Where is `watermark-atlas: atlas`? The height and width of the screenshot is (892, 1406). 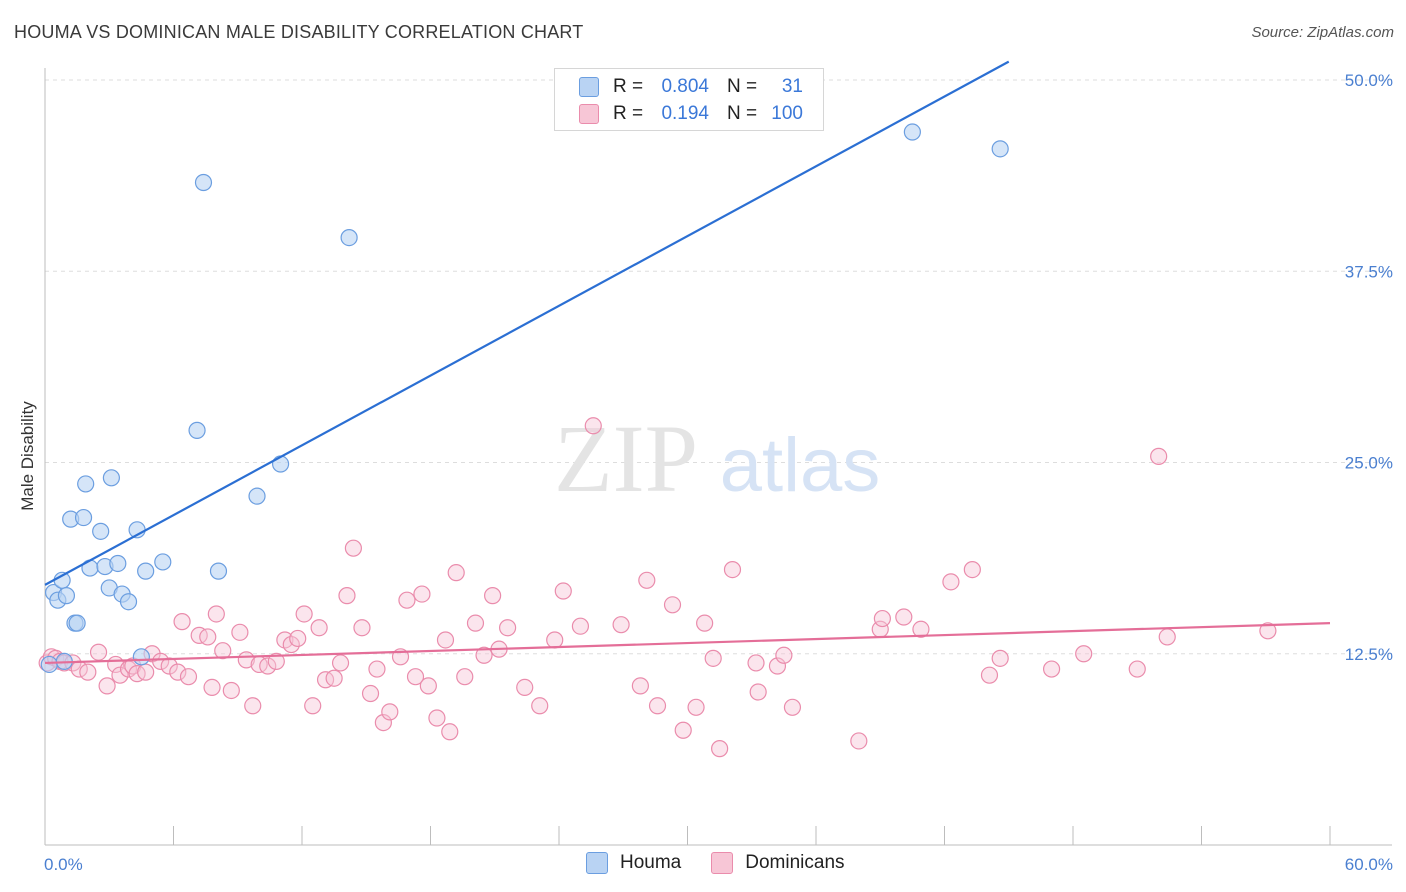 watermark-atlas: atlas is located at coordinates (800, 465).